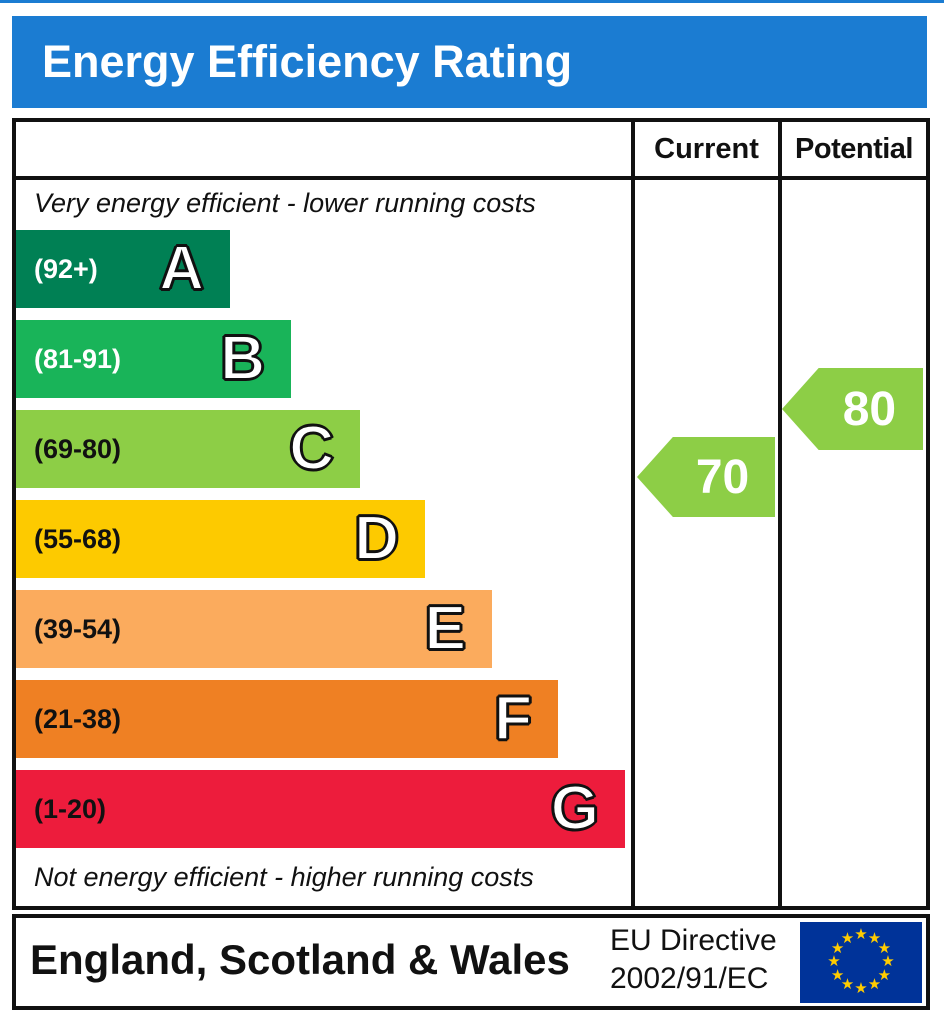 Image resolution: width=944 pixels, height=1024 pixels. I want to click on band-row-f: (21-38) F, so click(287, 719).